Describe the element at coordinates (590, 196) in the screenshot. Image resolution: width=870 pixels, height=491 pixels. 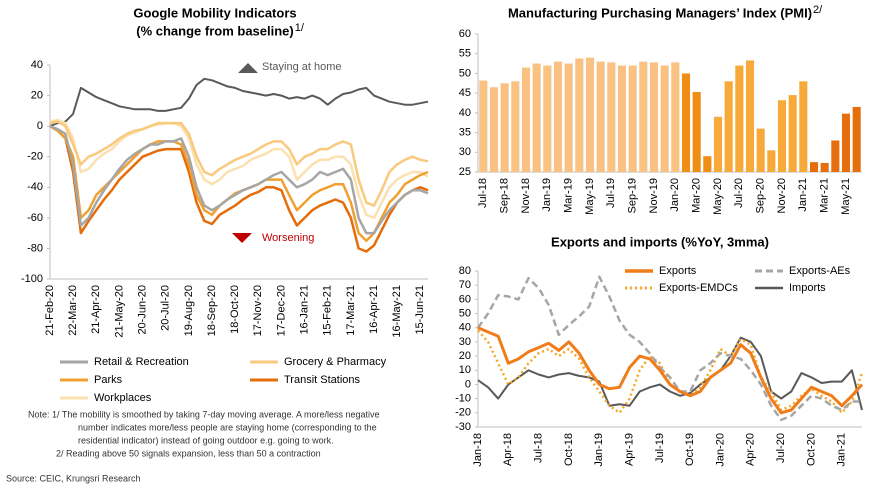
I see `x-tick-label: May-19` at that location.